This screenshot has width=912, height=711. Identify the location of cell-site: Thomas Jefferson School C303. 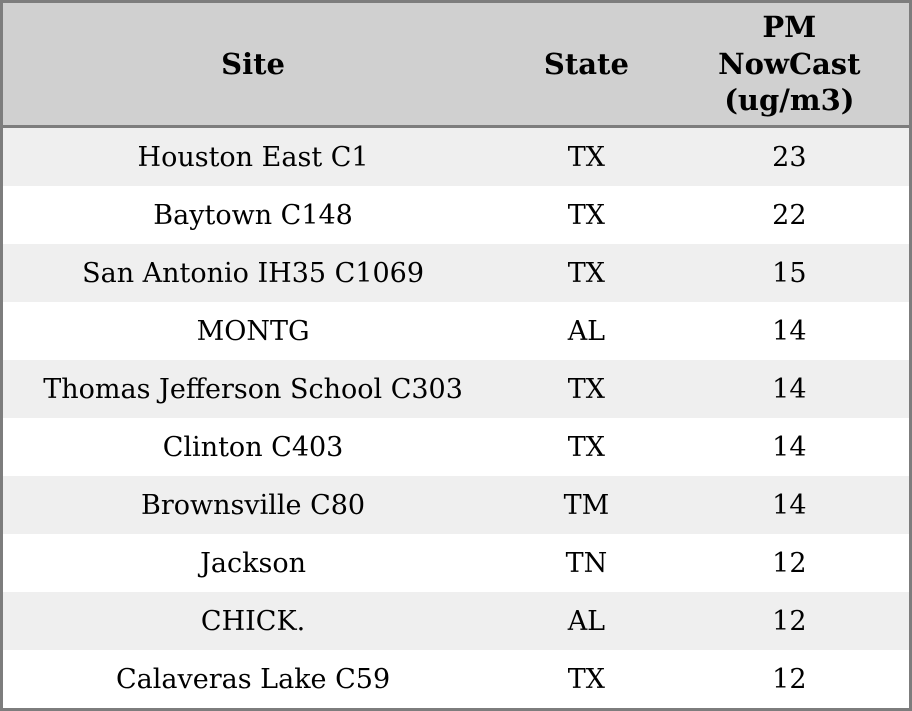
(252, 389).